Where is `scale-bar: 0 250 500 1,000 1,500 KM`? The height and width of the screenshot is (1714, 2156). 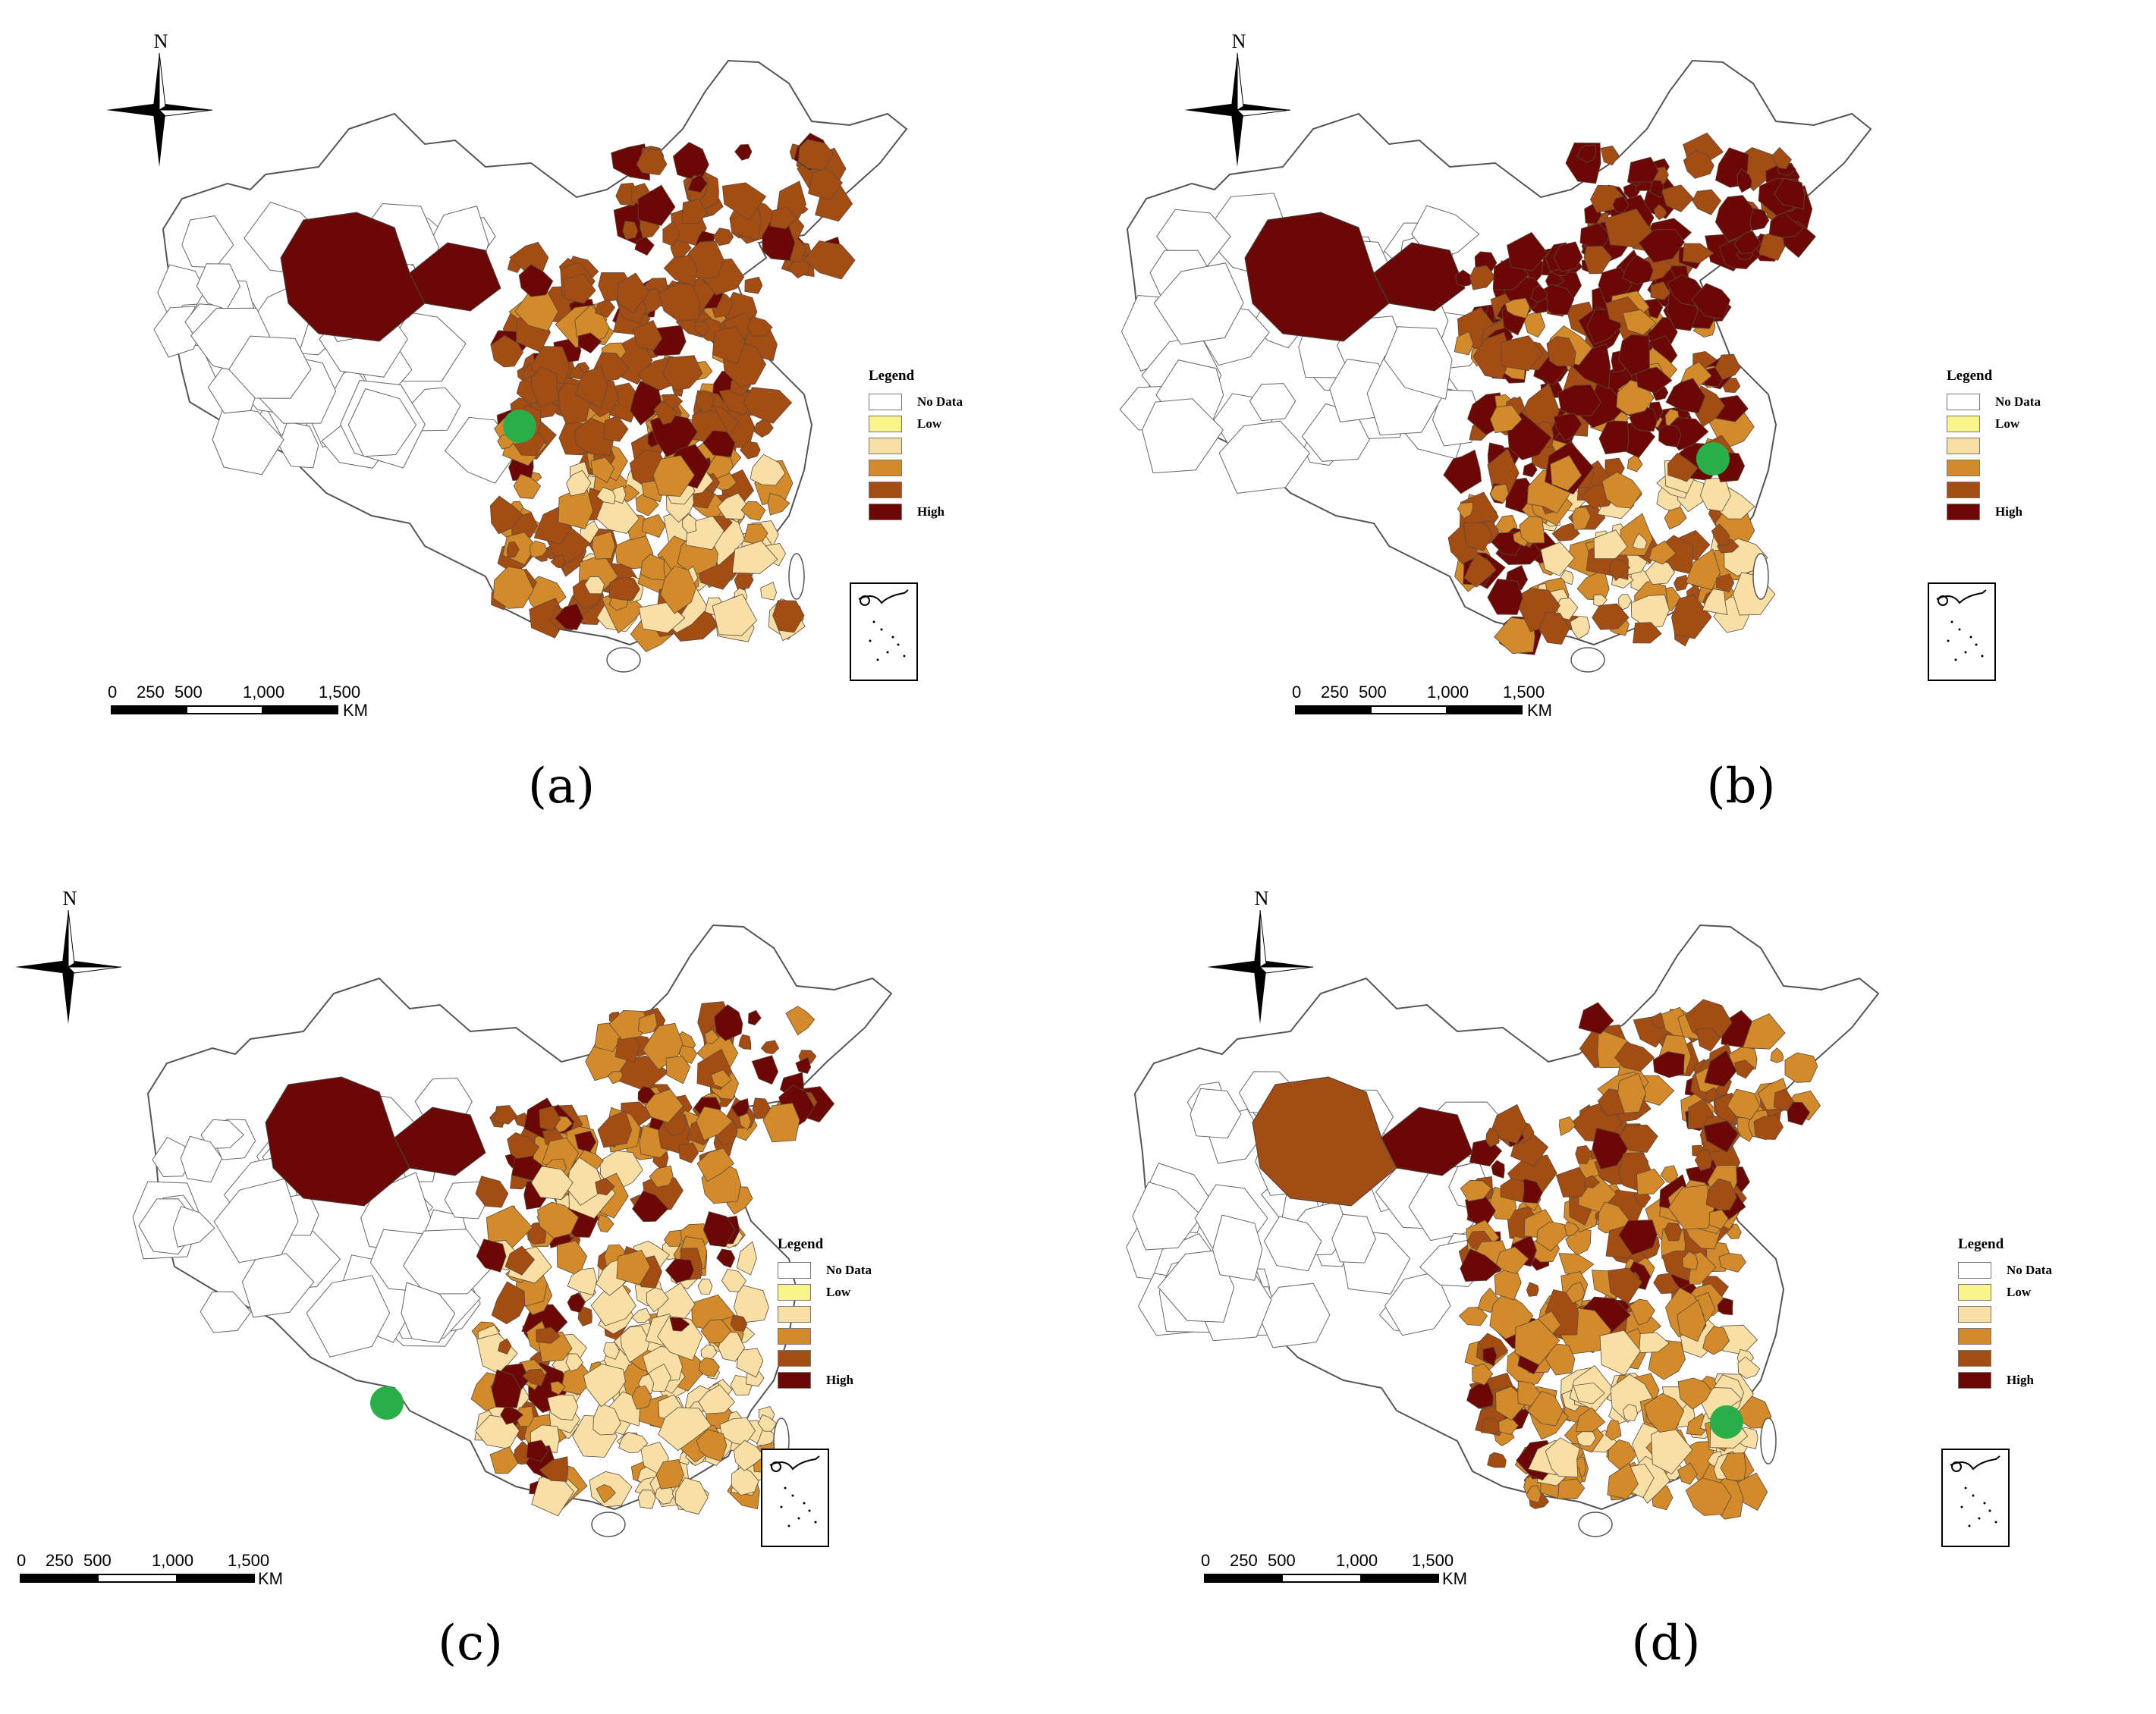
scale-bar: 0 250 500 1,000 1,500 KM is located at coordinates (238, 701).